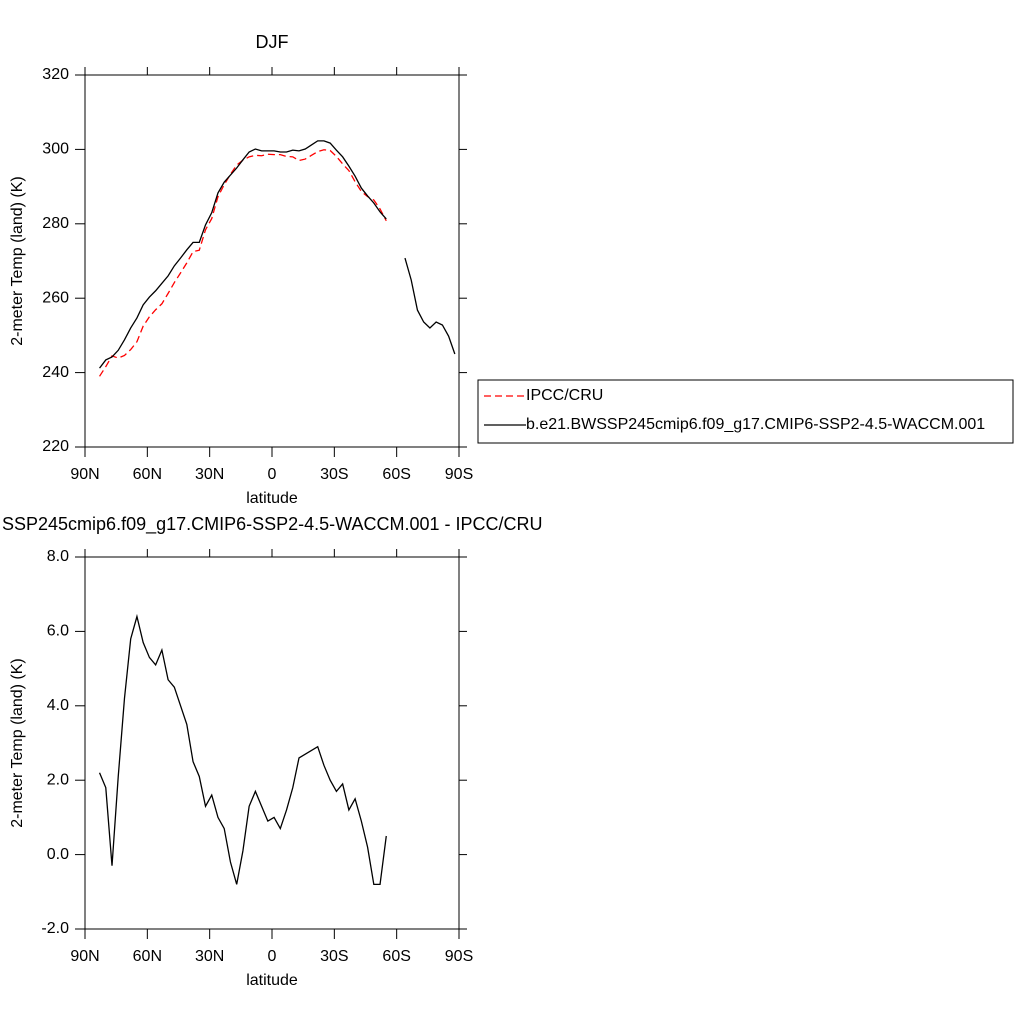 The height and width of the screenshot is (1024, 1024). Describe the element at coordinates (55, 928) in the screenshot. I see `y-tick-label: -2.0` at that location.